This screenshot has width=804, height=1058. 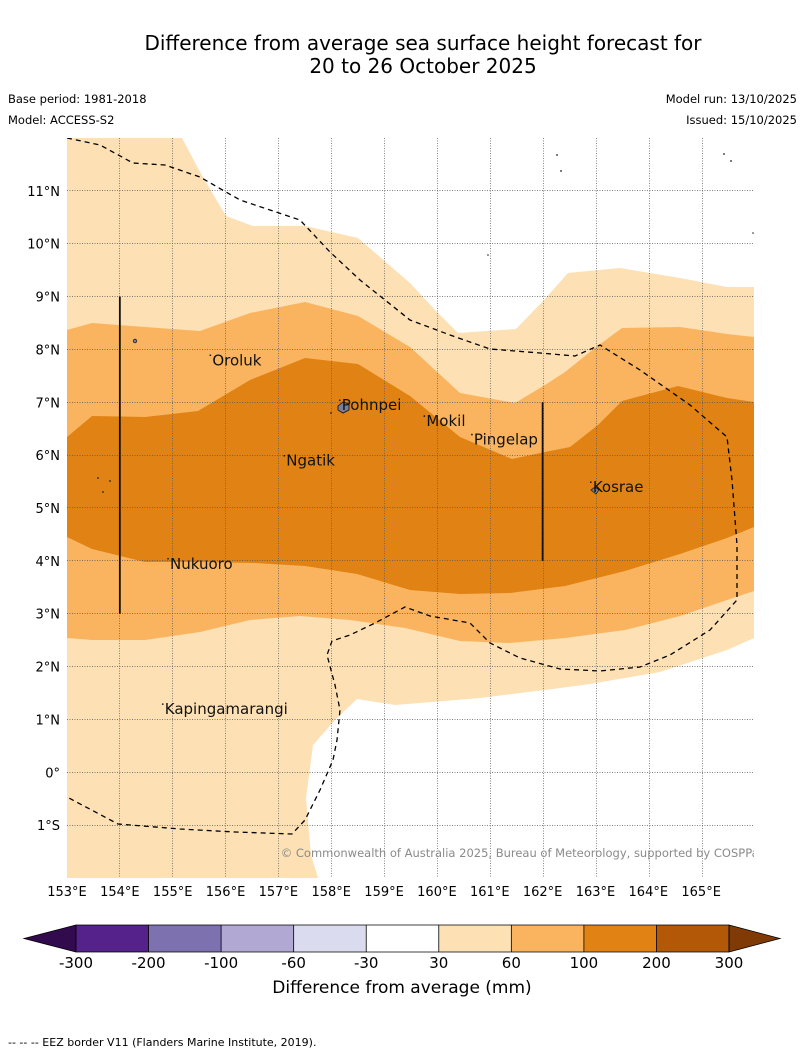 What do you see at coordinates (506, 440) in the screenshot?
I see `place-label: Pingelap` at bounding box center [506, 440].